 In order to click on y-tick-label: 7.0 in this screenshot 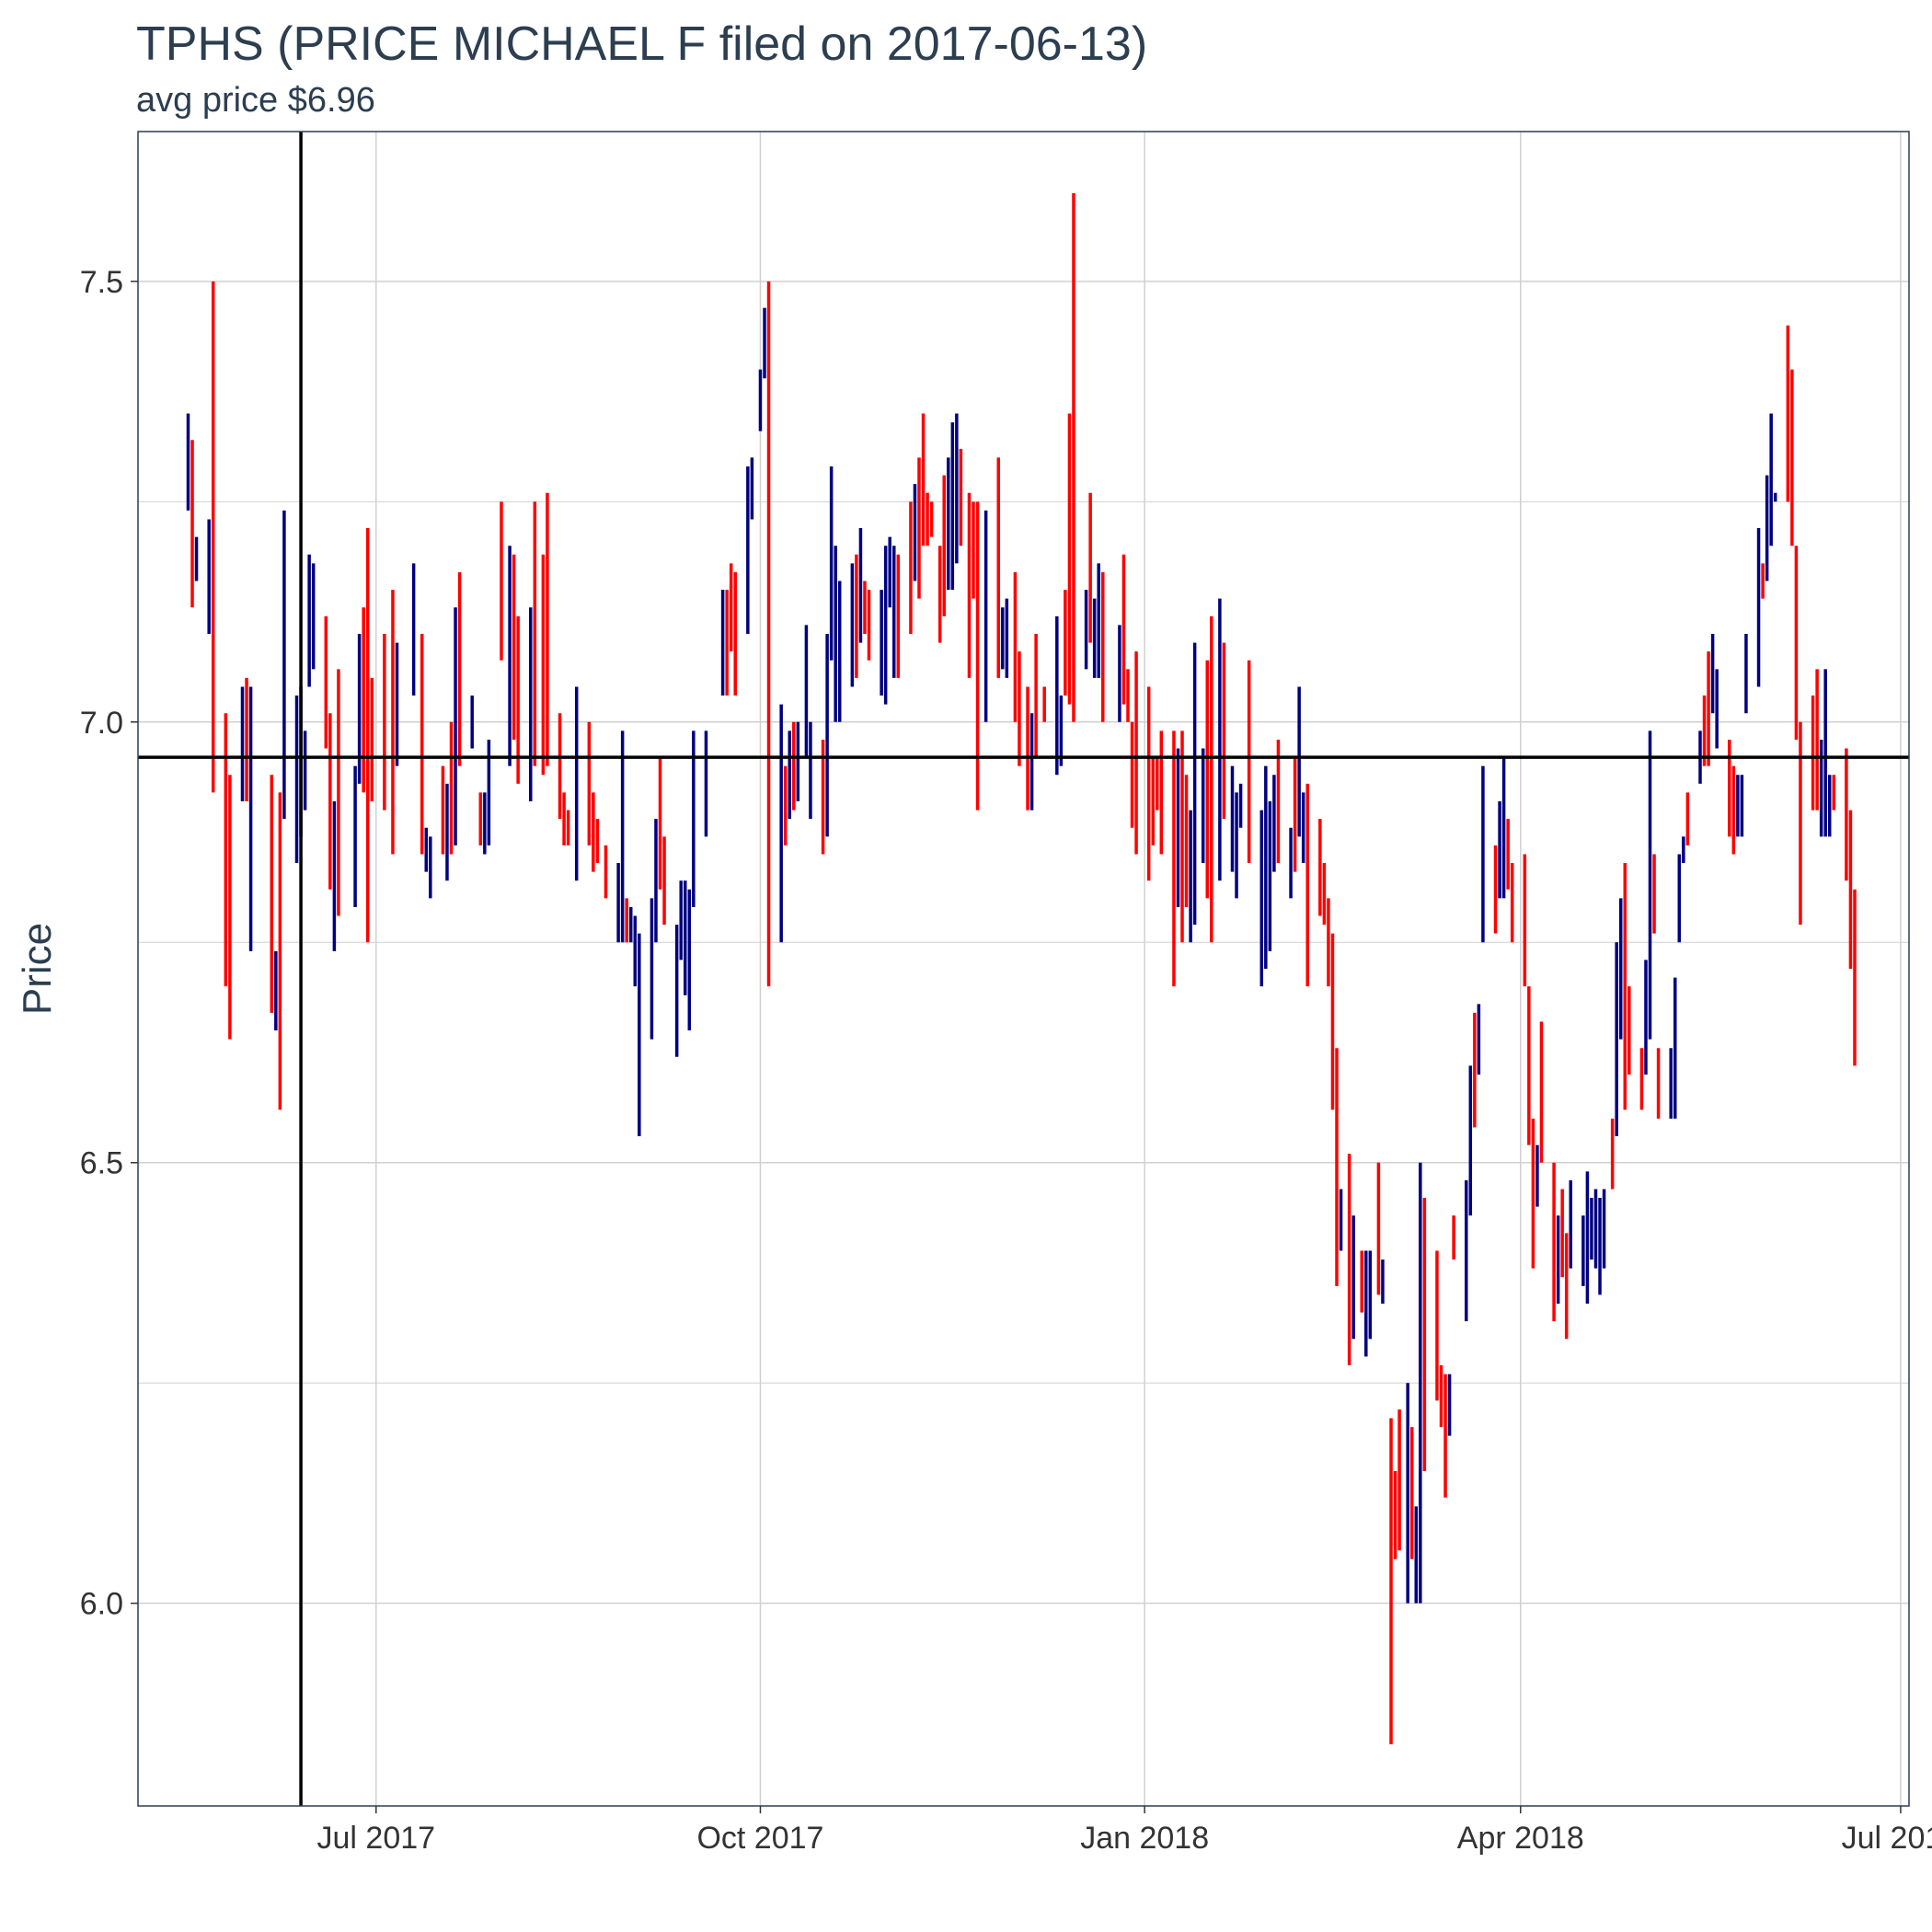, I will do `click(101, 723)`.